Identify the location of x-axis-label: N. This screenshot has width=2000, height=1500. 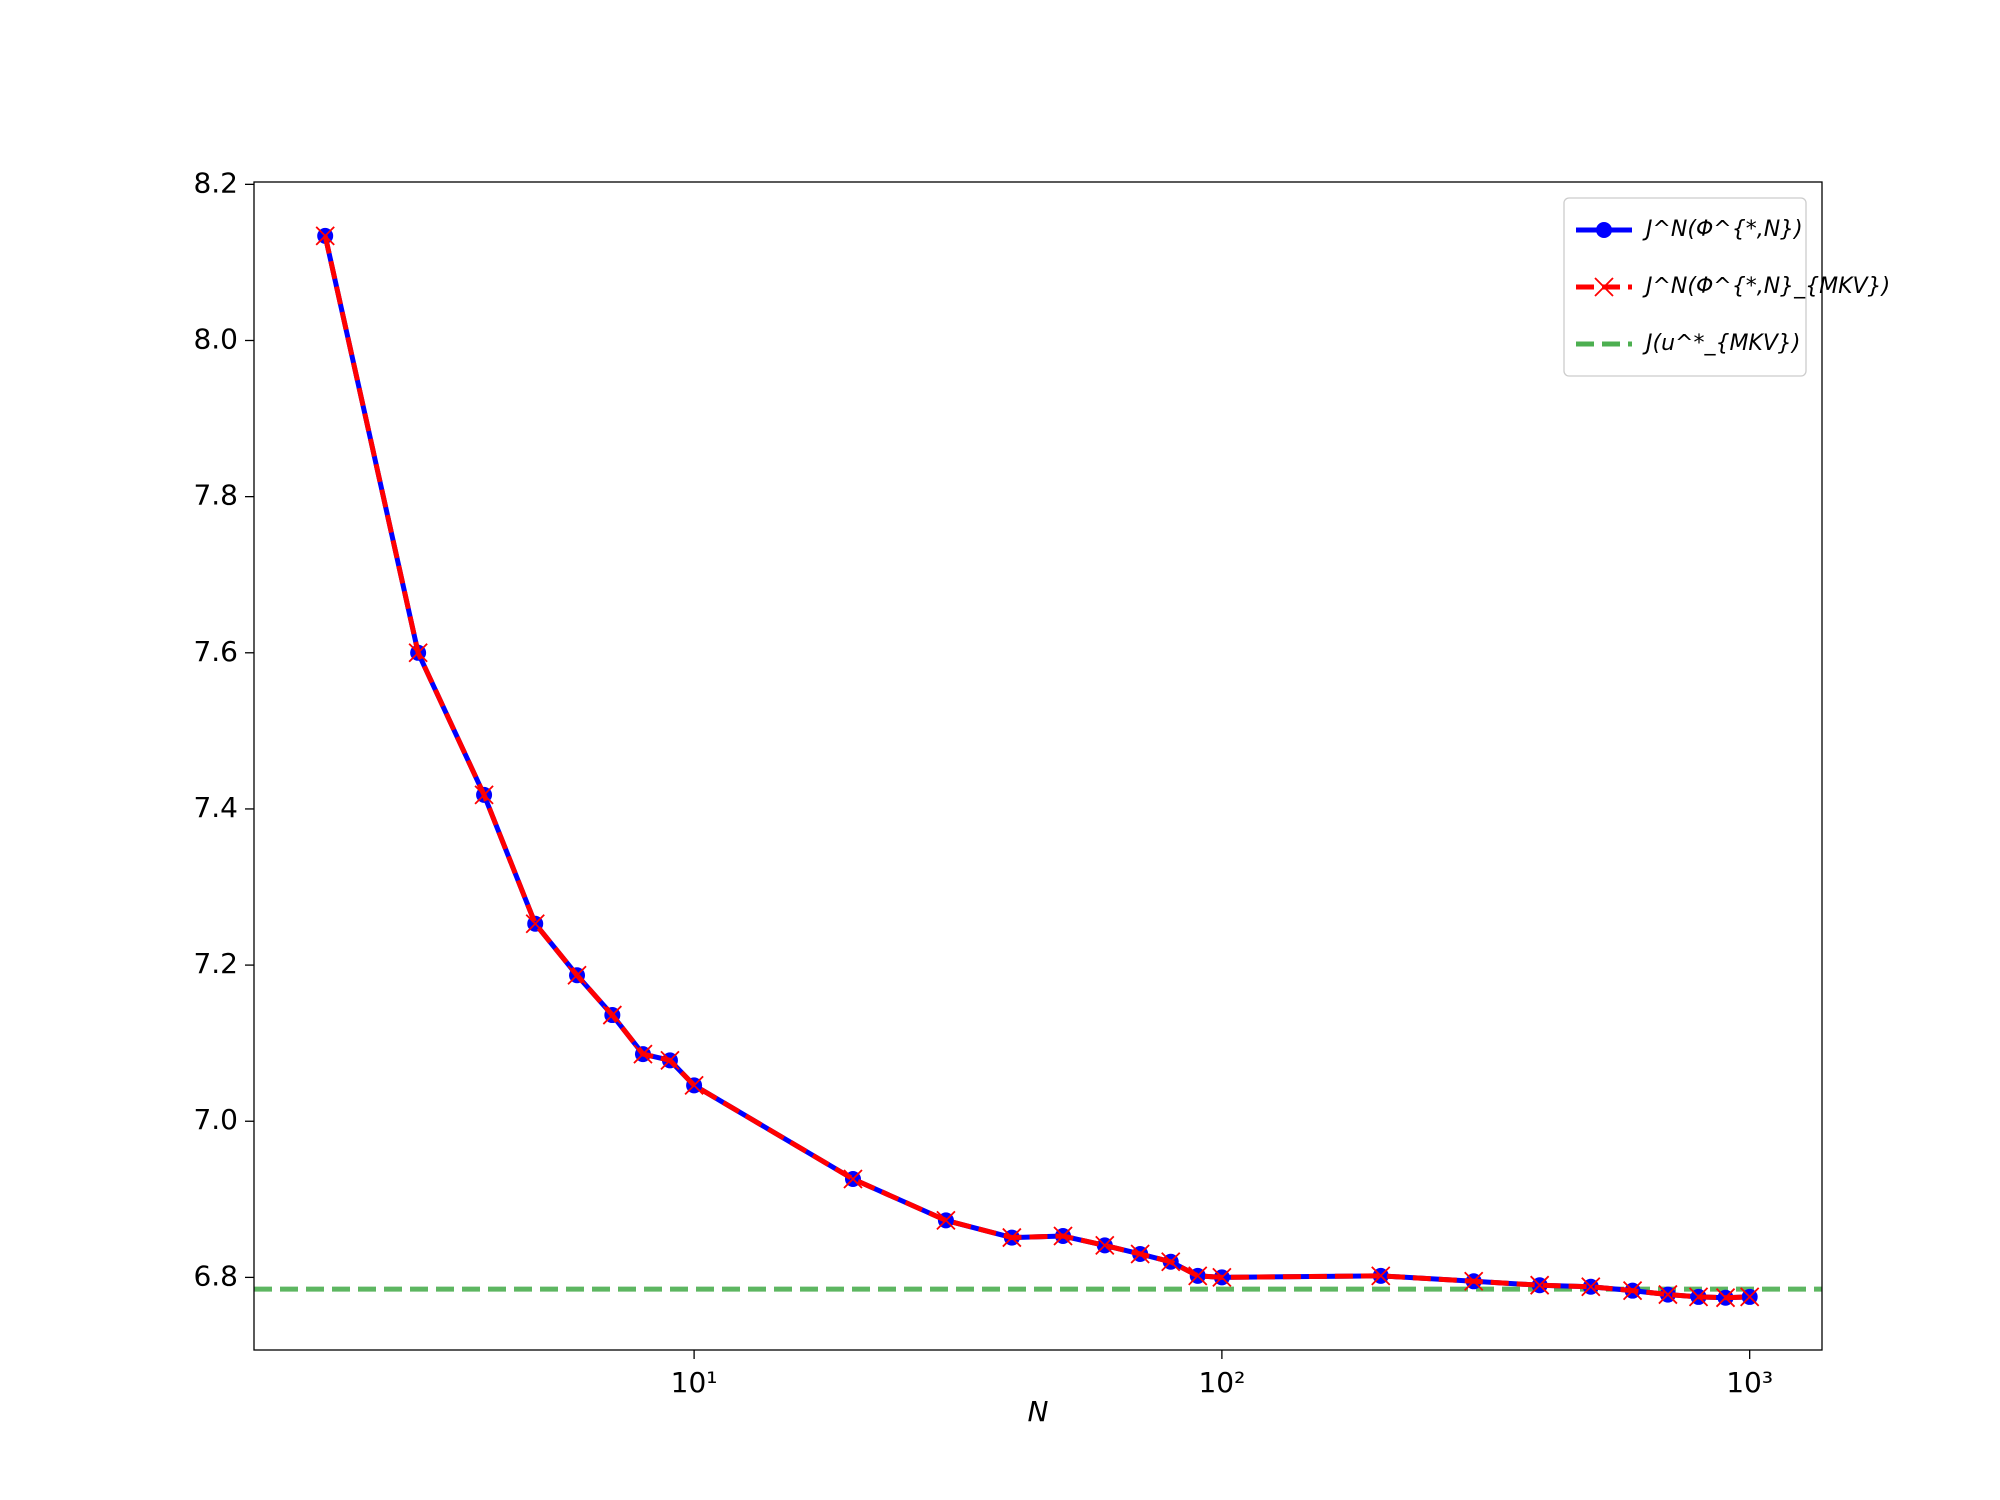
(1038, 1411).